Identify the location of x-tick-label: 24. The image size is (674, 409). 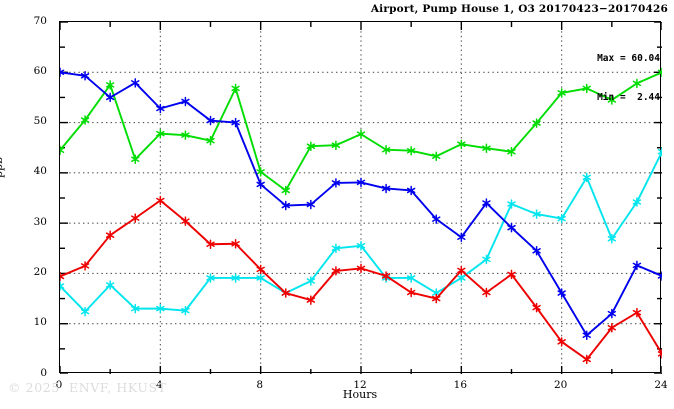
(661, 385).